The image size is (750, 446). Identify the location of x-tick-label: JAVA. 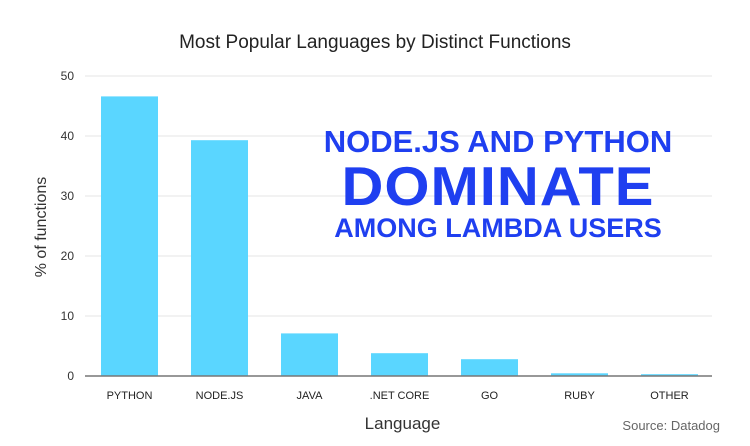
(310, 396).